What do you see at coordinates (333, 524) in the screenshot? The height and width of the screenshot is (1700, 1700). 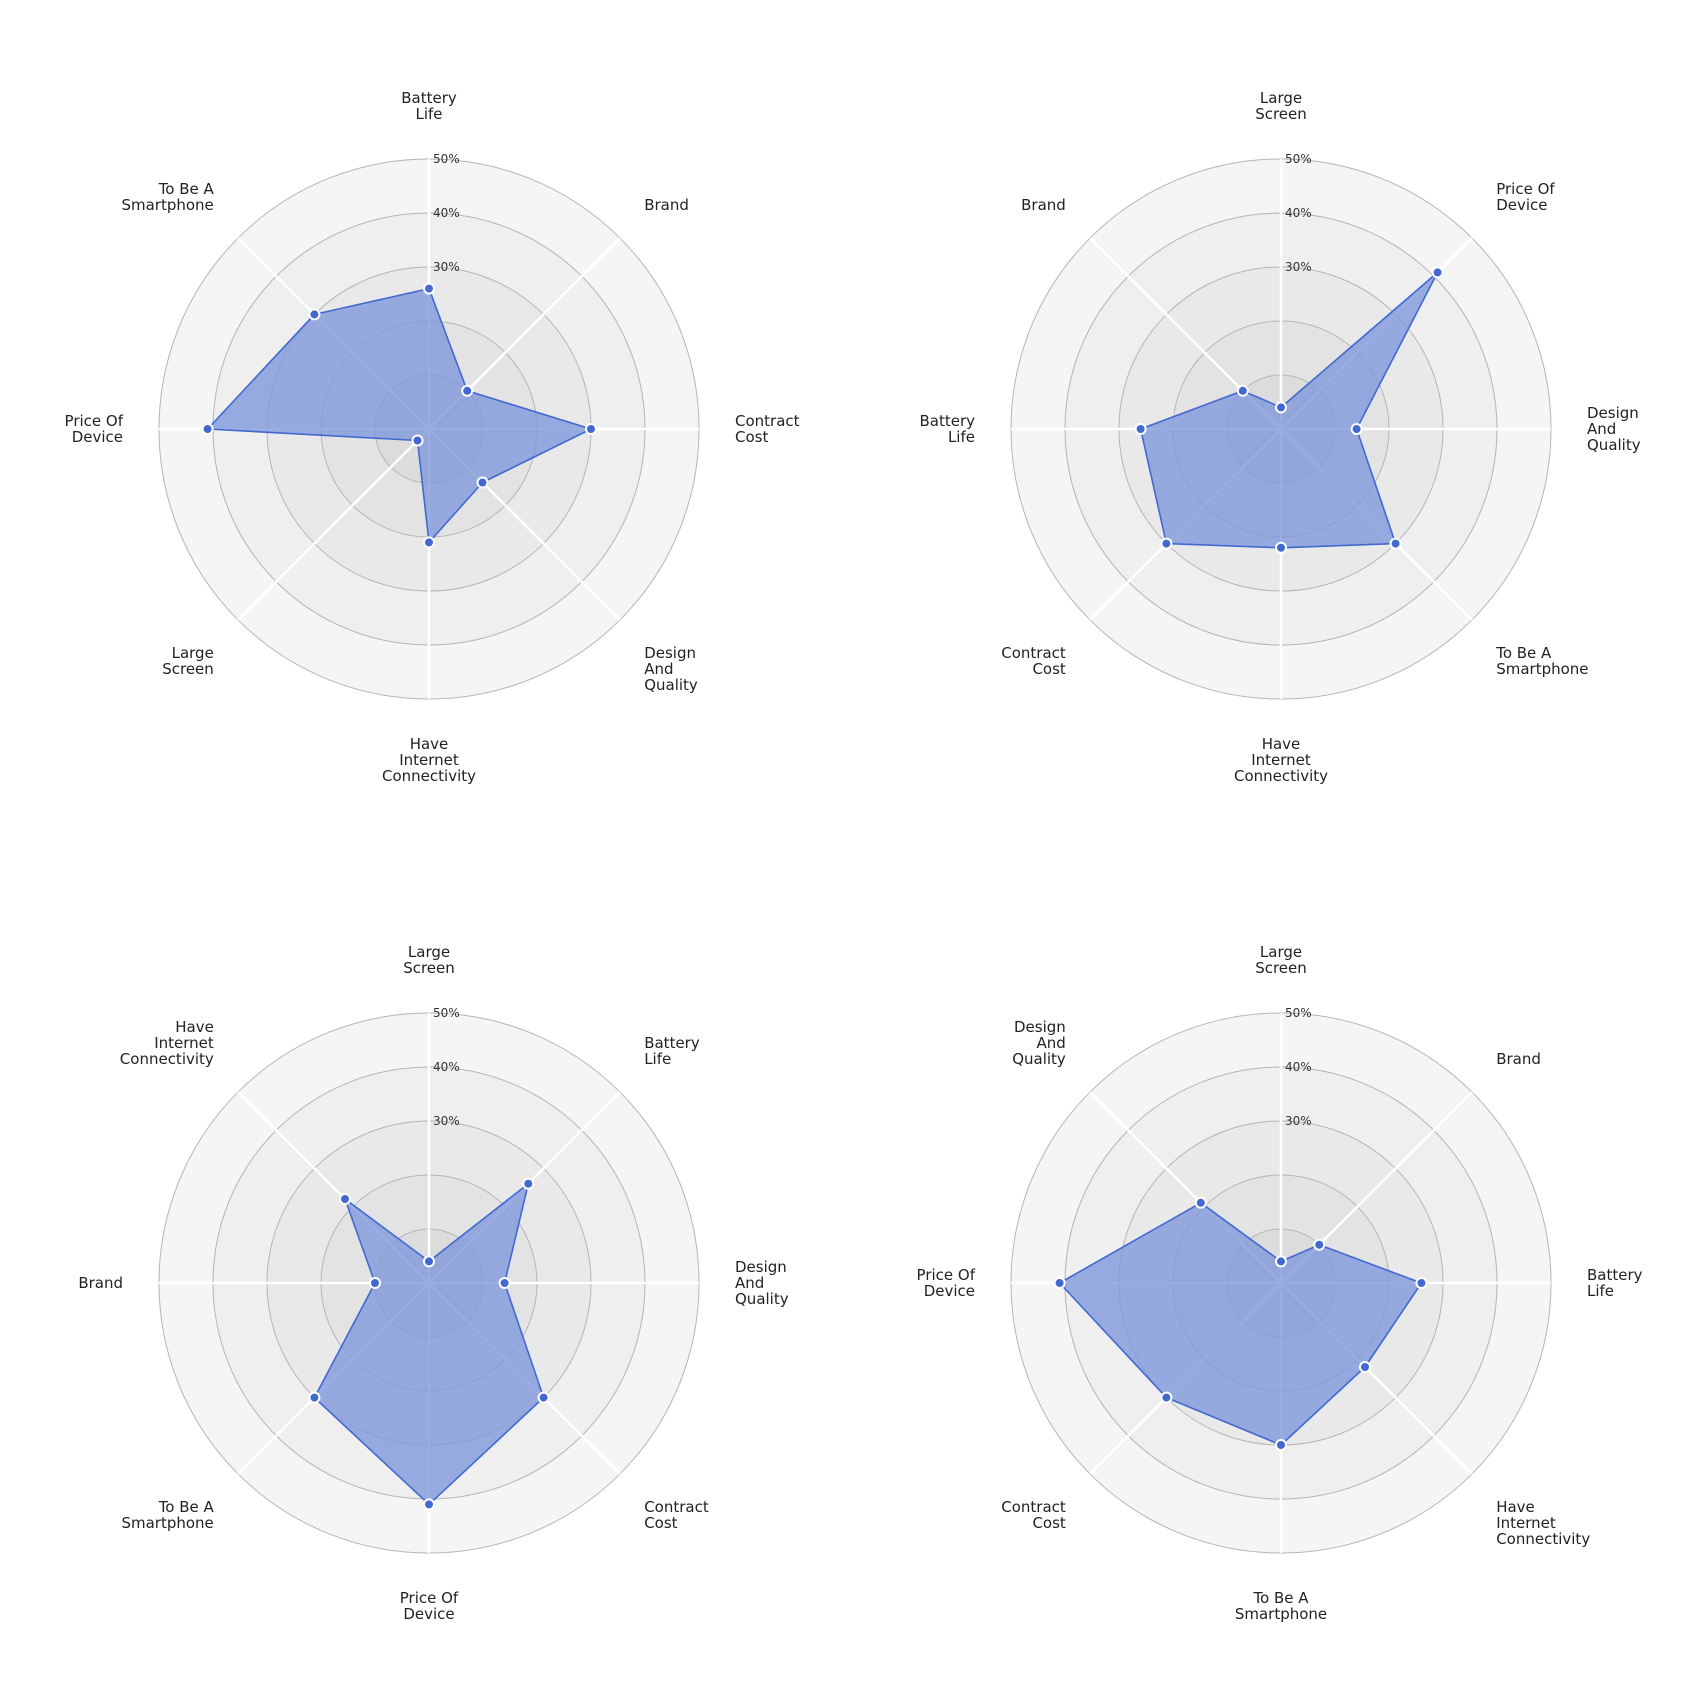 I see `grid-spoke` at bounding box center [333, 524].